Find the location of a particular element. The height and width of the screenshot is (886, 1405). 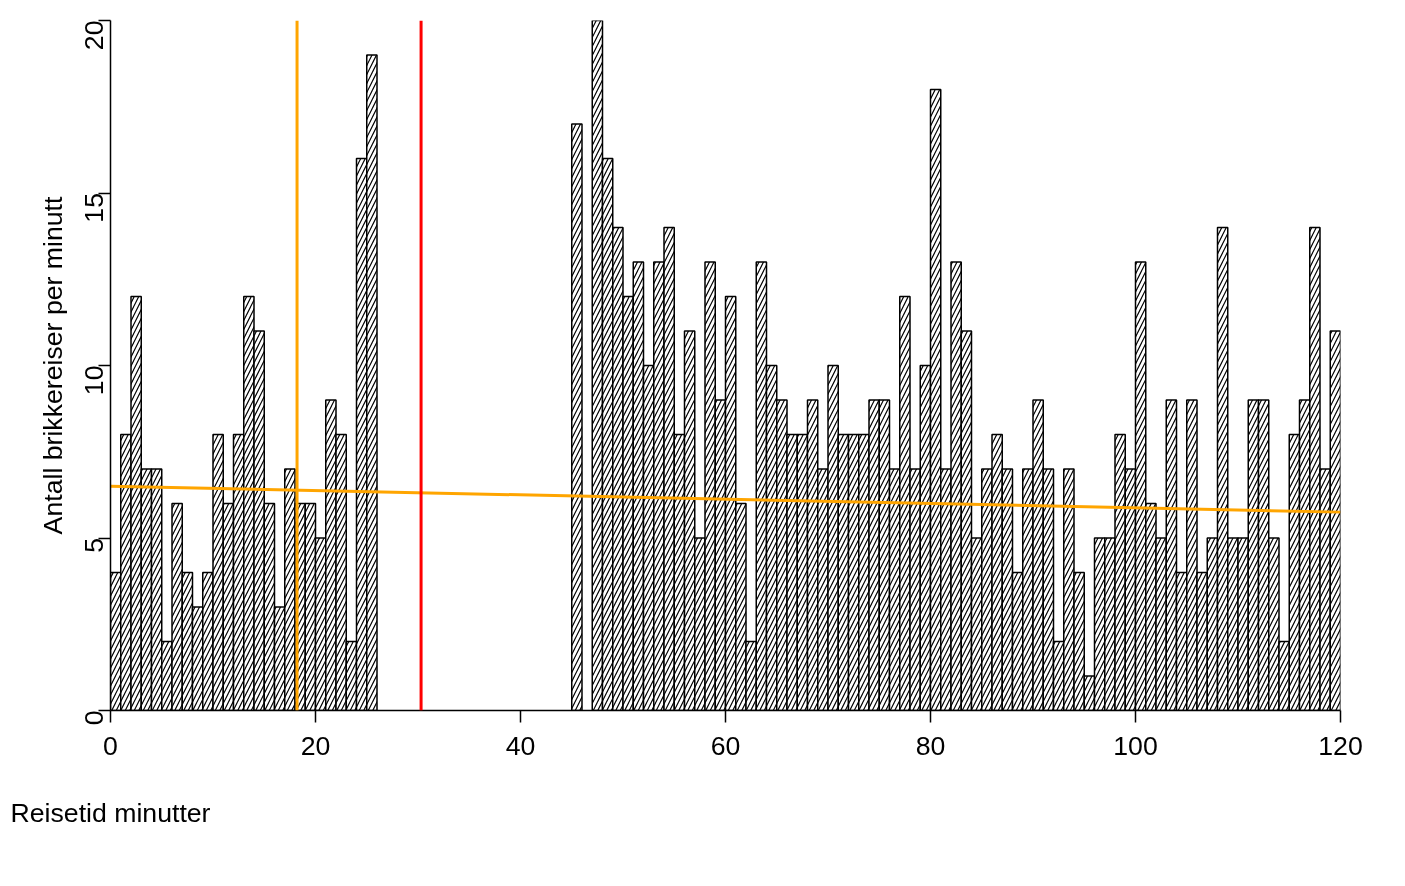

x-tick-label: 40 is located at coordinates (520, 745).